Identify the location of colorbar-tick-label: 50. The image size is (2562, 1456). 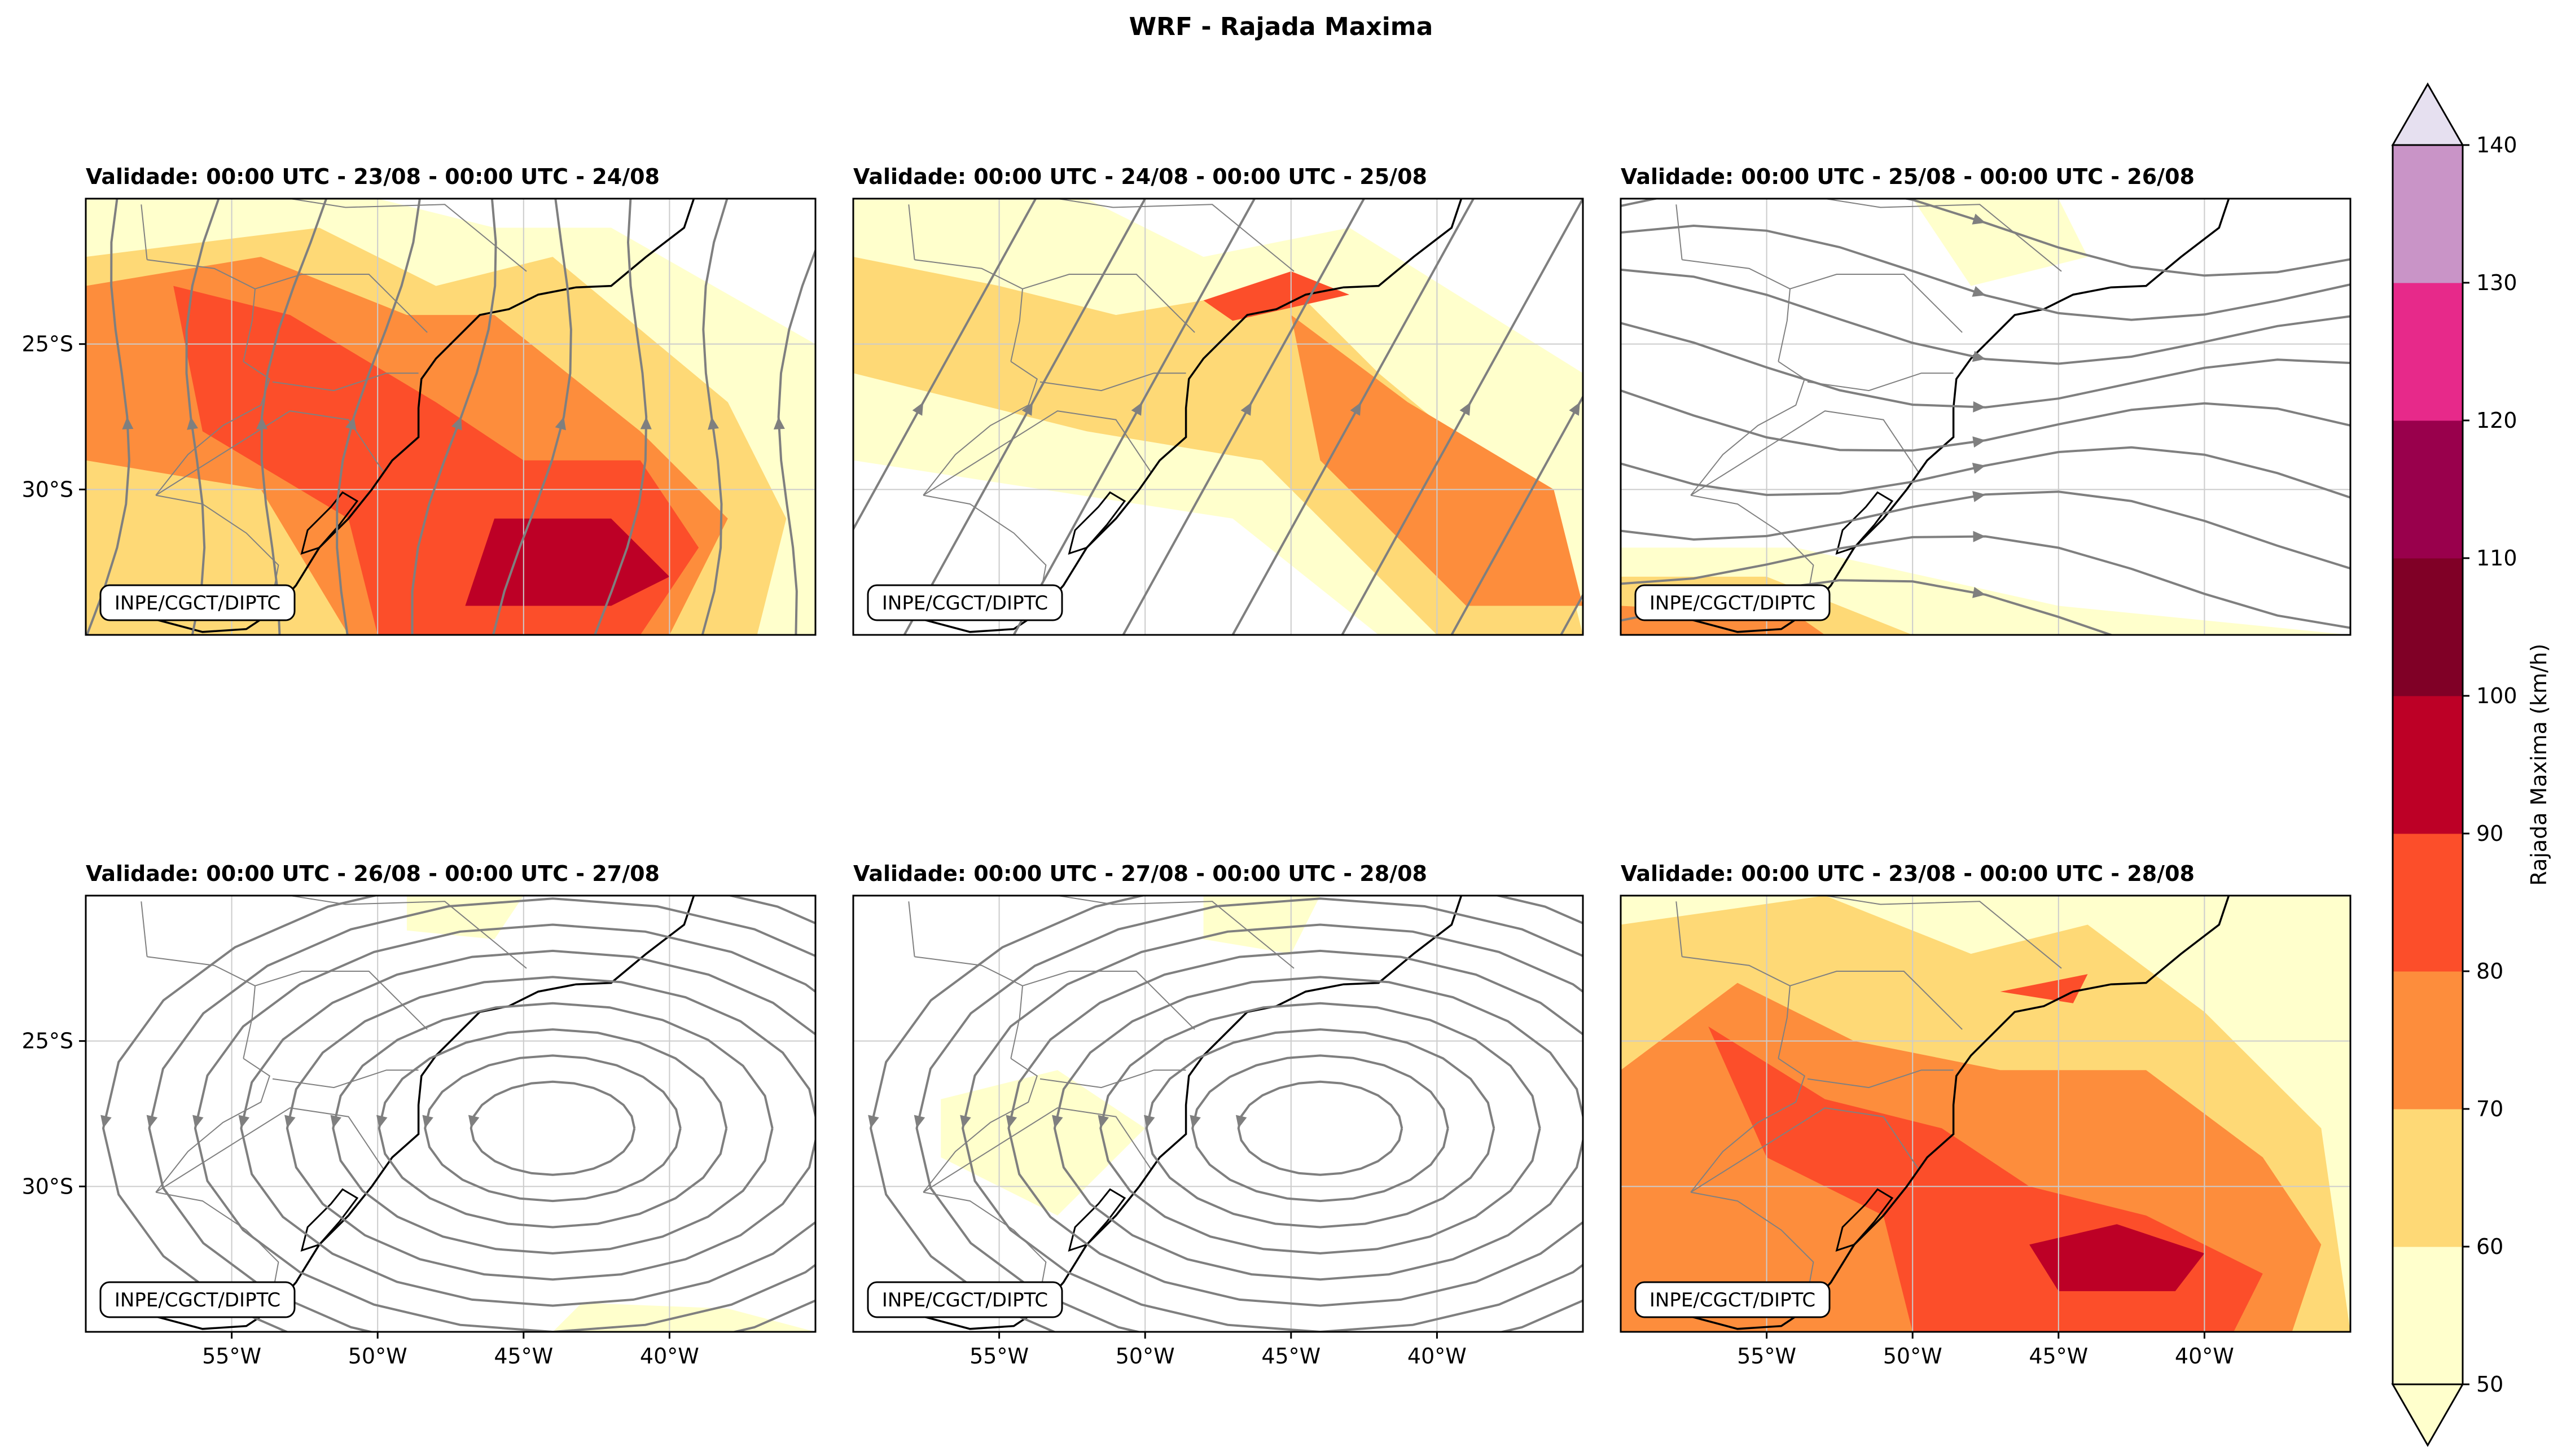
(2489, 1384).